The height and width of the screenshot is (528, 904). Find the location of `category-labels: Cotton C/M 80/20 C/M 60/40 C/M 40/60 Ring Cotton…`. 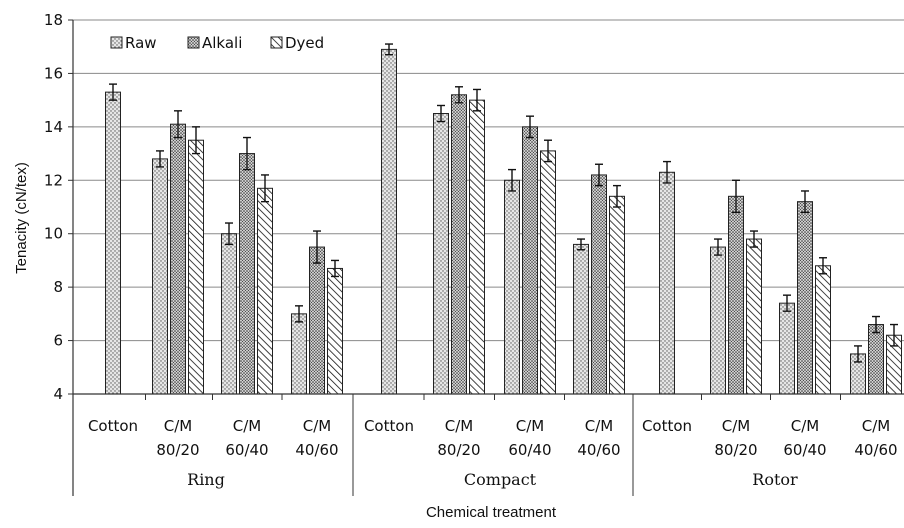

category-labels: Cotton C/M 80/20 C/M 60/40 C/M 40/60 Ring Cotton… is located at coordinates (493, 453).